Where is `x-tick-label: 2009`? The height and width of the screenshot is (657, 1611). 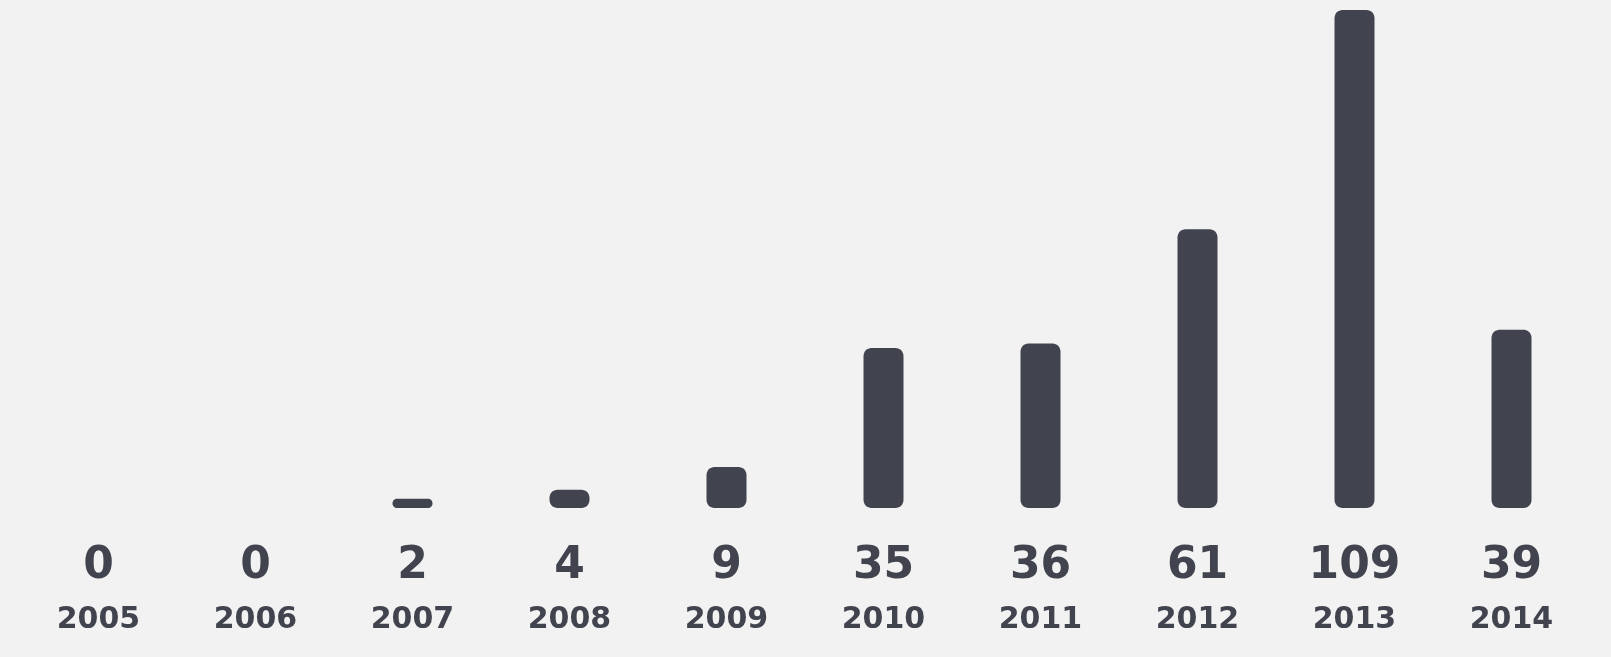
x-tick-label: 2009 is located at coordinates (726, 617).